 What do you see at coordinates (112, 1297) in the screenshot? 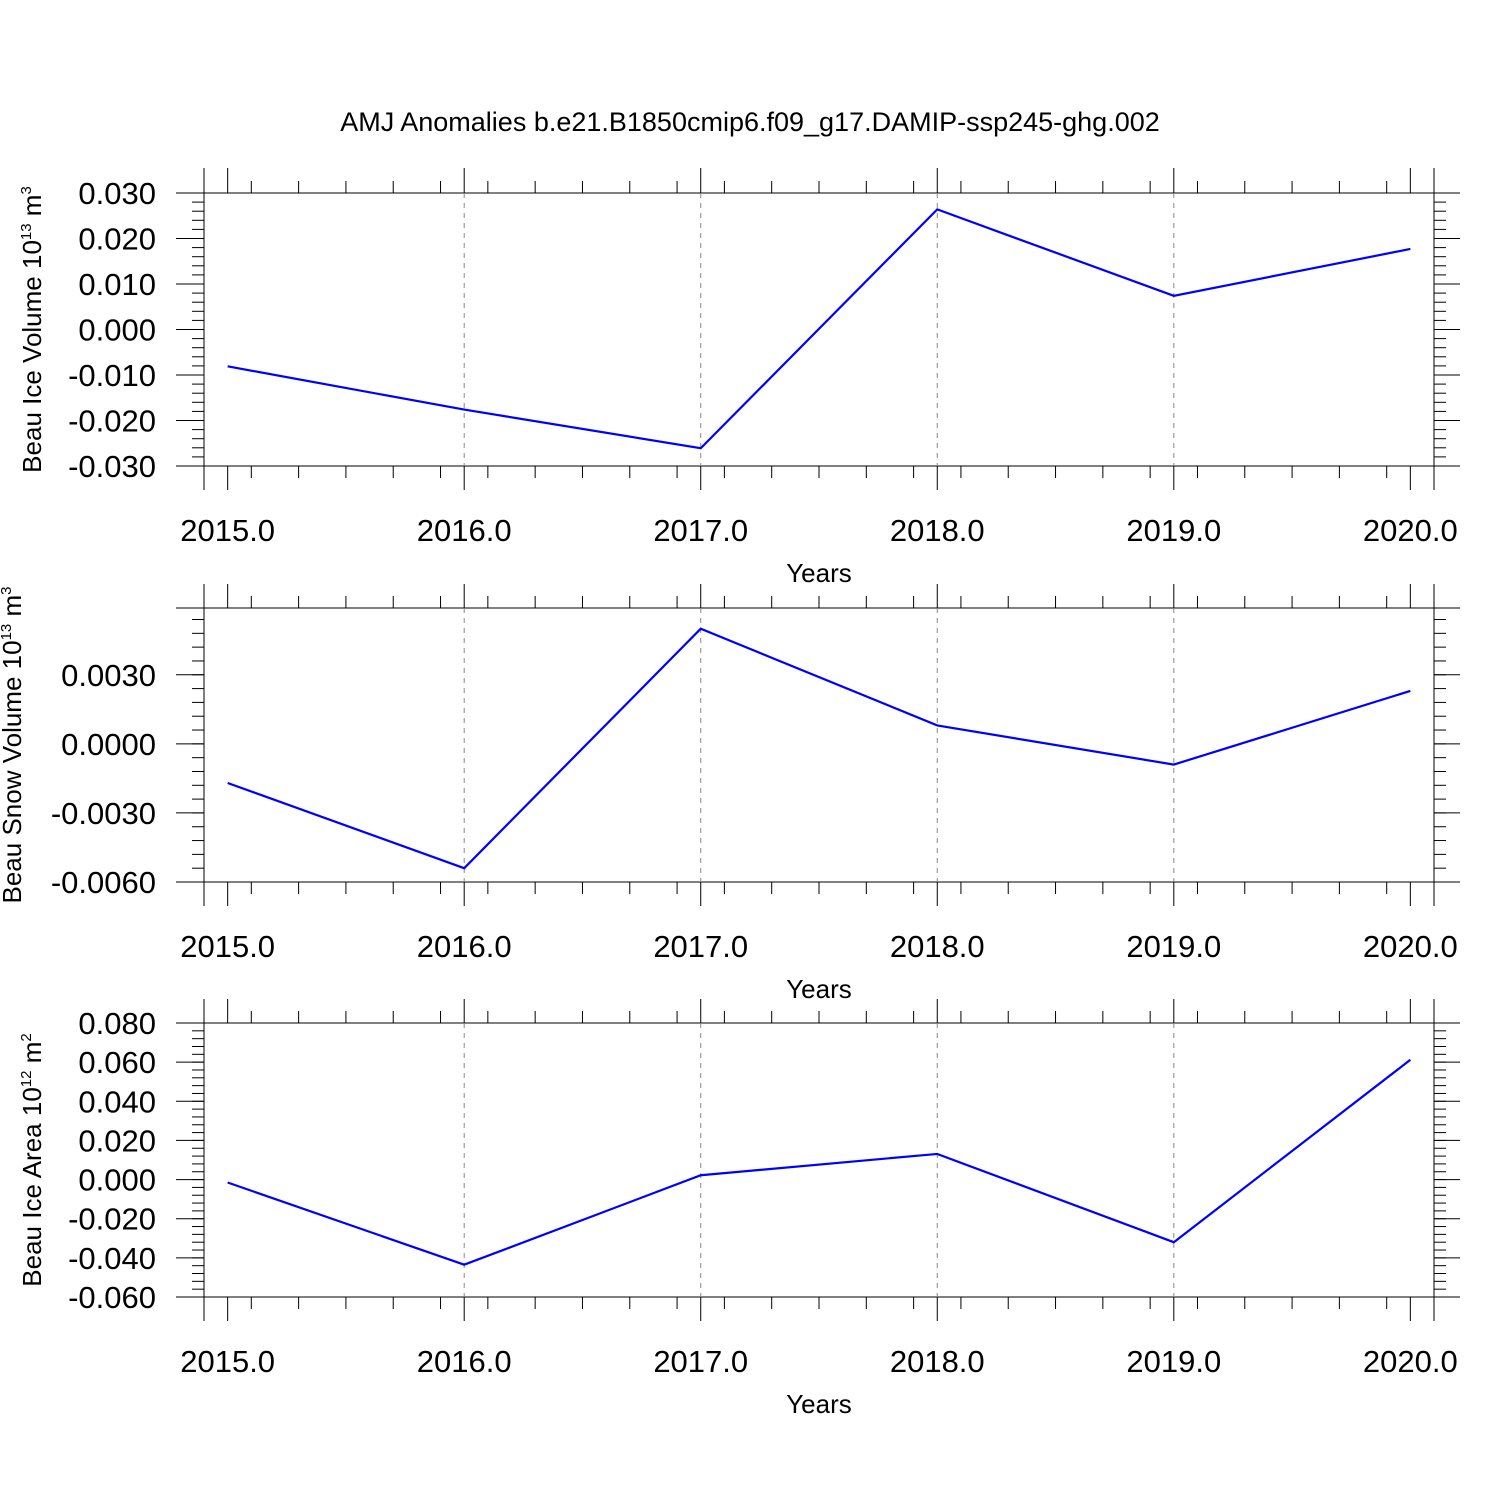
I see `y-tick-label: -0.060` at bounding box center [112, 1297].